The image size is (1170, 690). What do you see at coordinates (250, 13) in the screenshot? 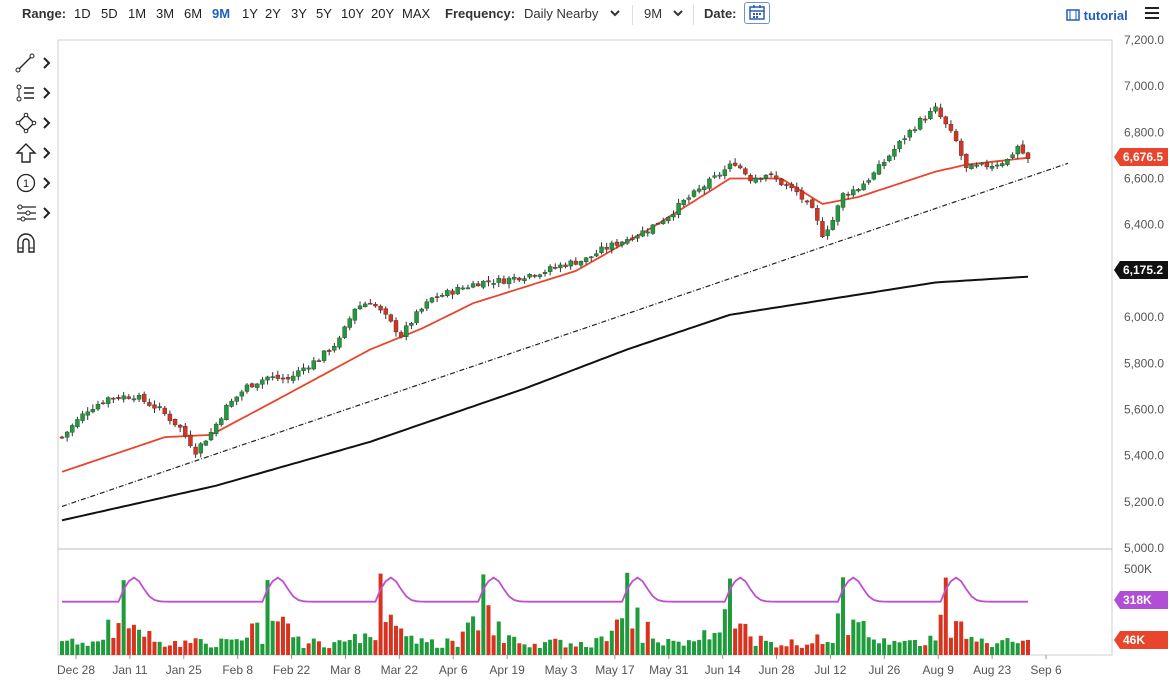
I see `range-1y: 1Y` at bounding box center [250, 13].